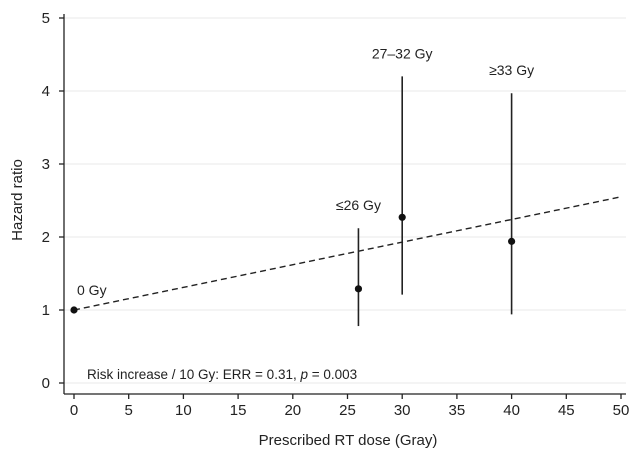 This screenshot has width=635, height=454. I want to click on x-tick-label: 30, so click(402, 410).